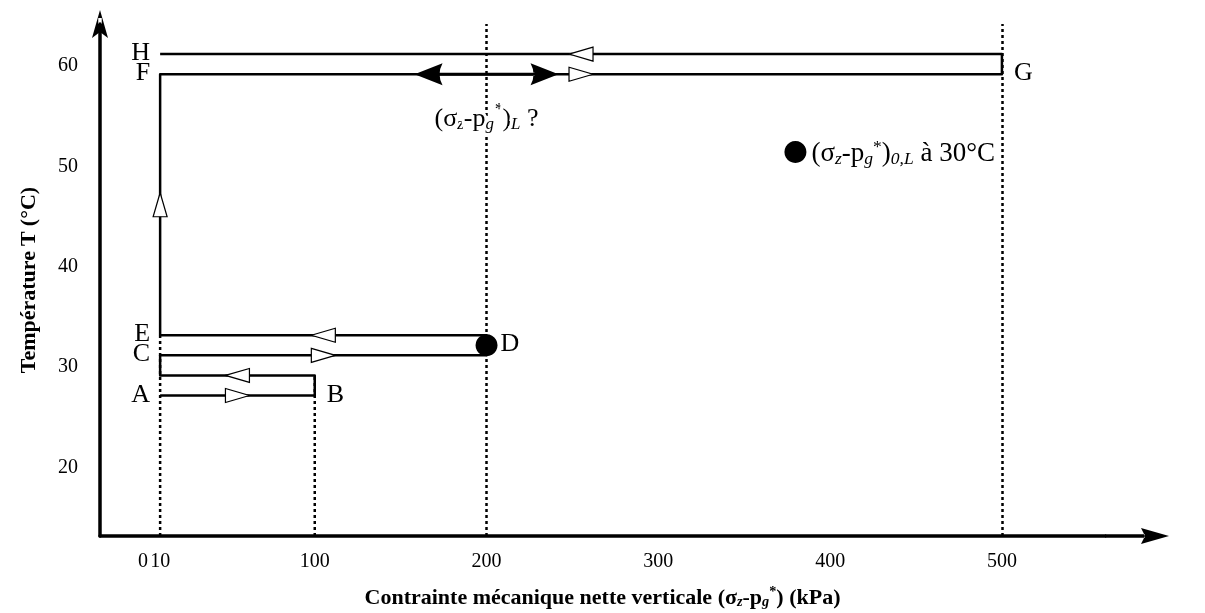  Describe the element at coordinates (486, 560) in the screenshot. I see `x-tick-label: 200` at that location.